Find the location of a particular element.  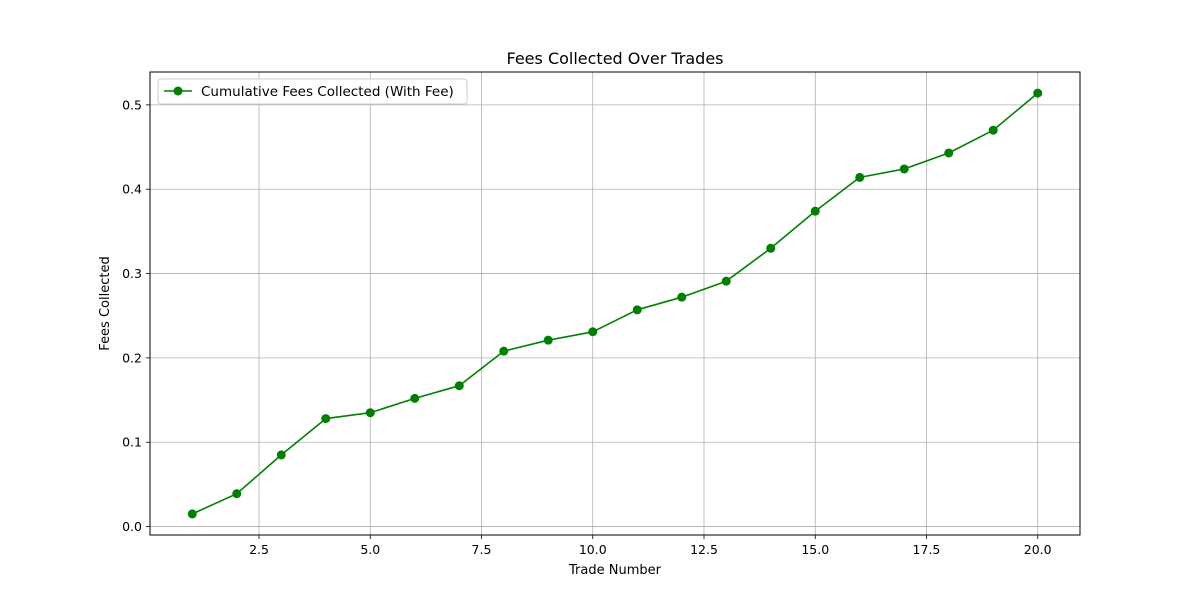

legend-marker is located at coordinates (178, 91).